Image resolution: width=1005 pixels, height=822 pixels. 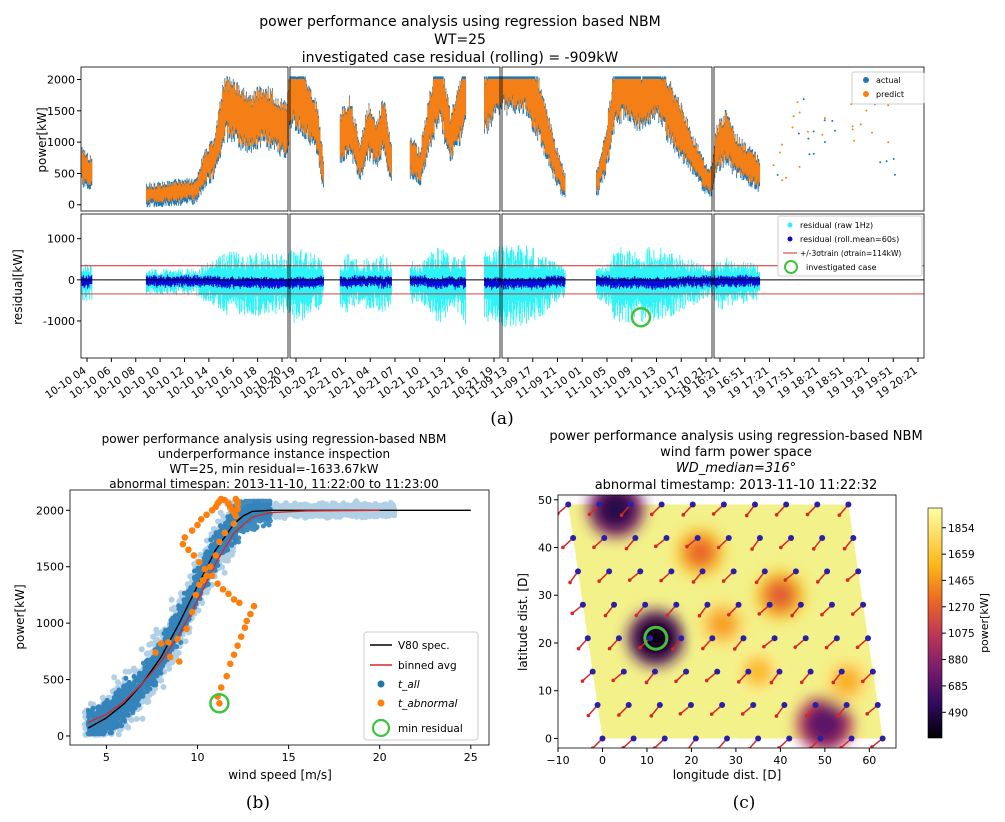 What do you see at coordinates (427, 666) in the screenshot?
I see `legend-binned-label: binned avg` at bounding box center [427, 666].